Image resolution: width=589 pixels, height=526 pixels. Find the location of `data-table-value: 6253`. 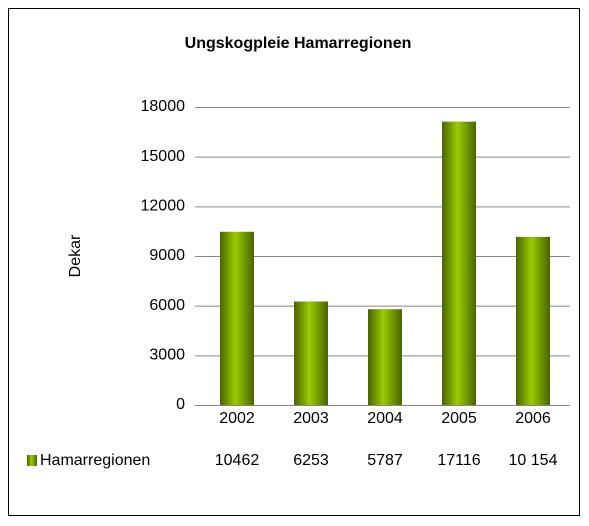

data-table-value: 6253 is located at coordinates (311, 460).